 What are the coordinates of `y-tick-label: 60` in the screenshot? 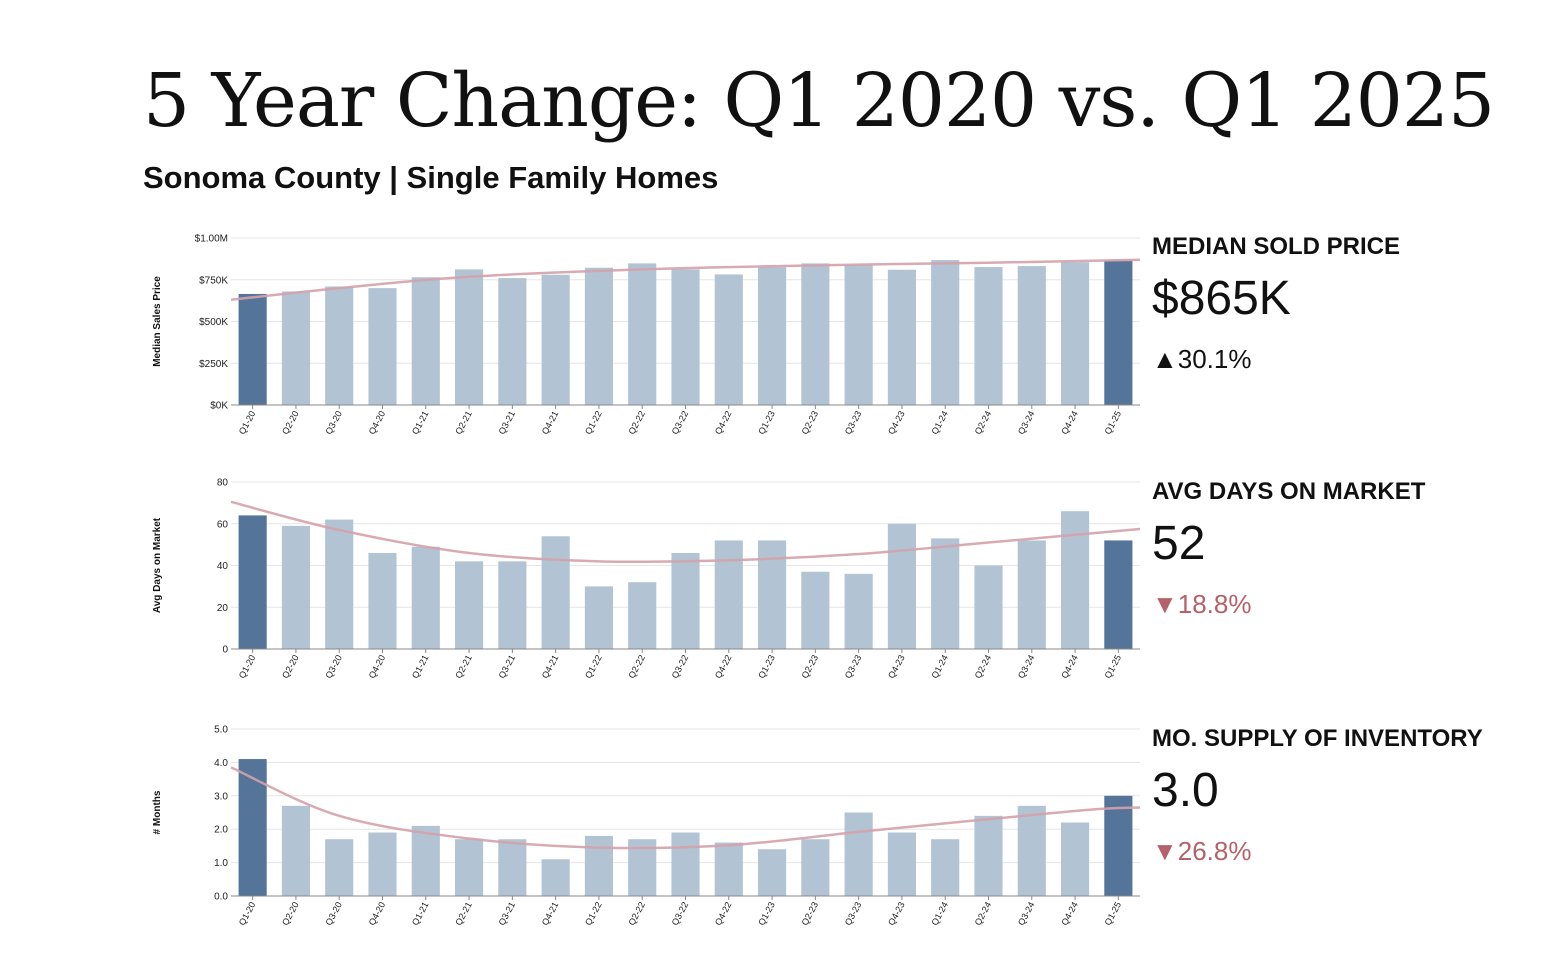 It's located at (223, 524).